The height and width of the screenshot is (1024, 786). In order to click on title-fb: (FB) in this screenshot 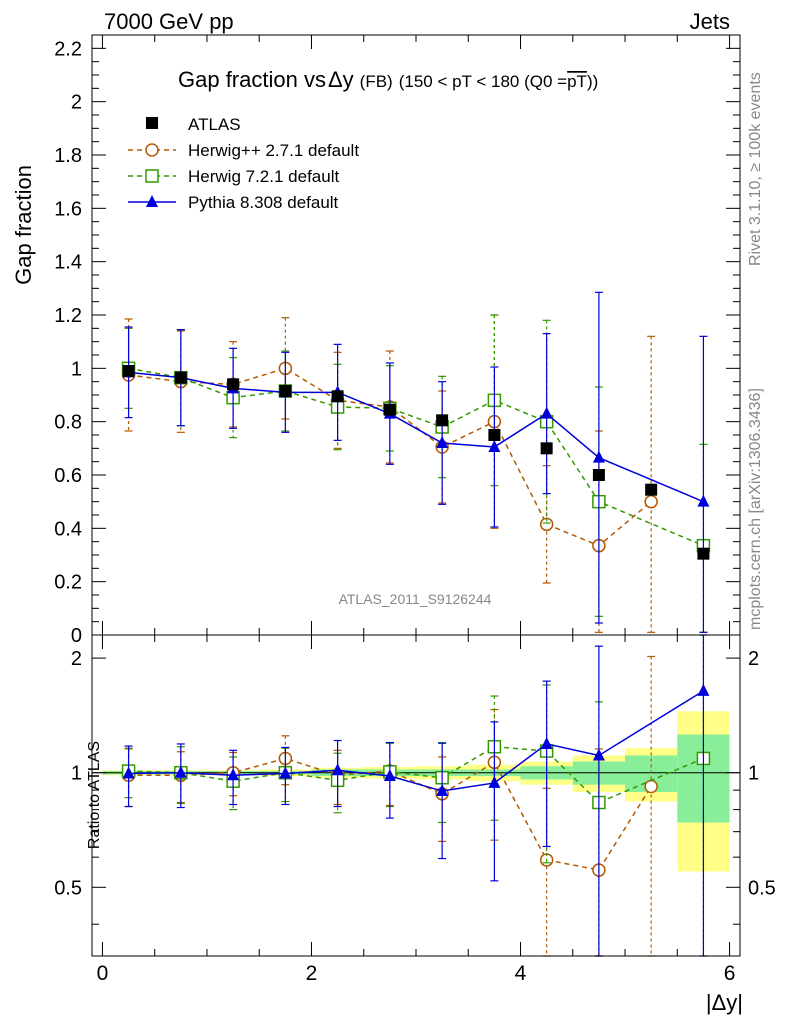, I will do `click(376, 81)`.